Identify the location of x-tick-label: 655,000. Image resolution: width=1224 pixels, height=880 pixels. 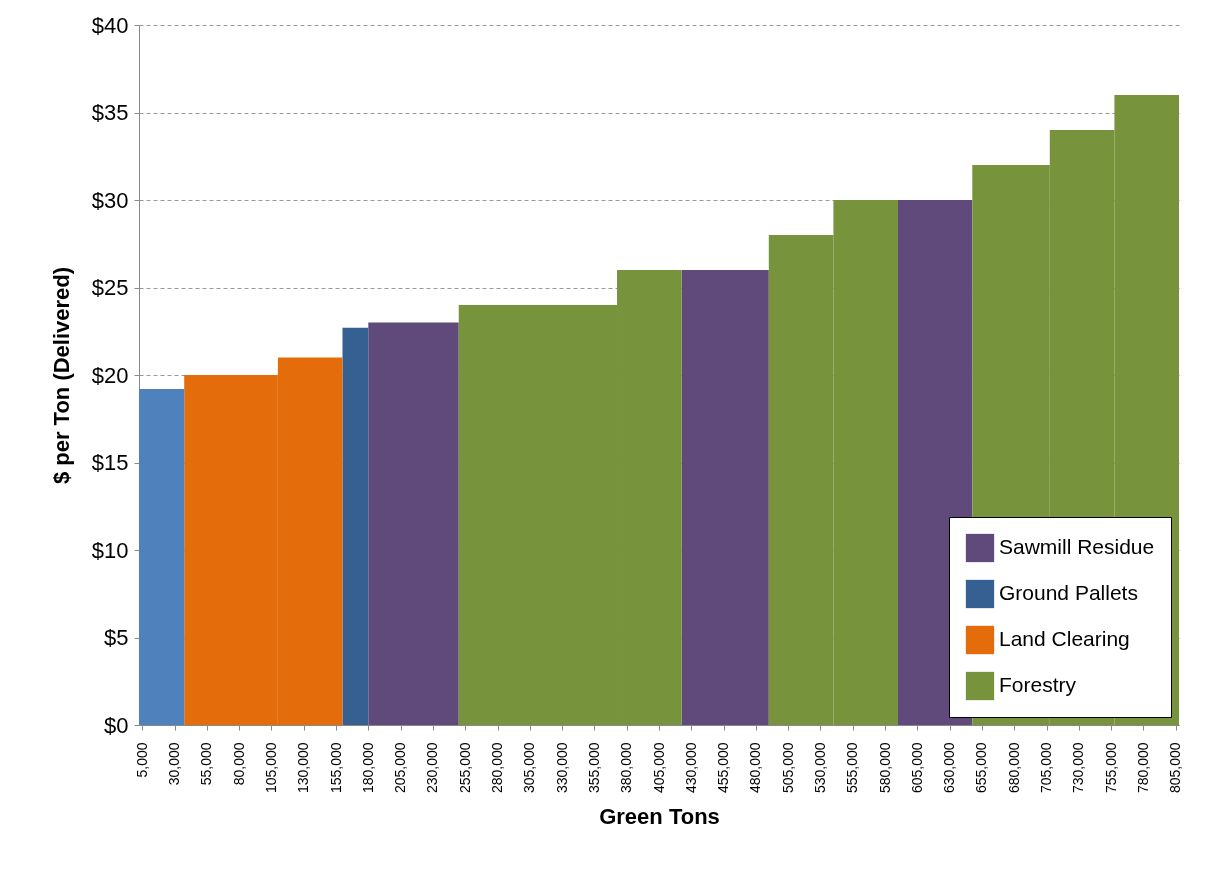
(981, 768).